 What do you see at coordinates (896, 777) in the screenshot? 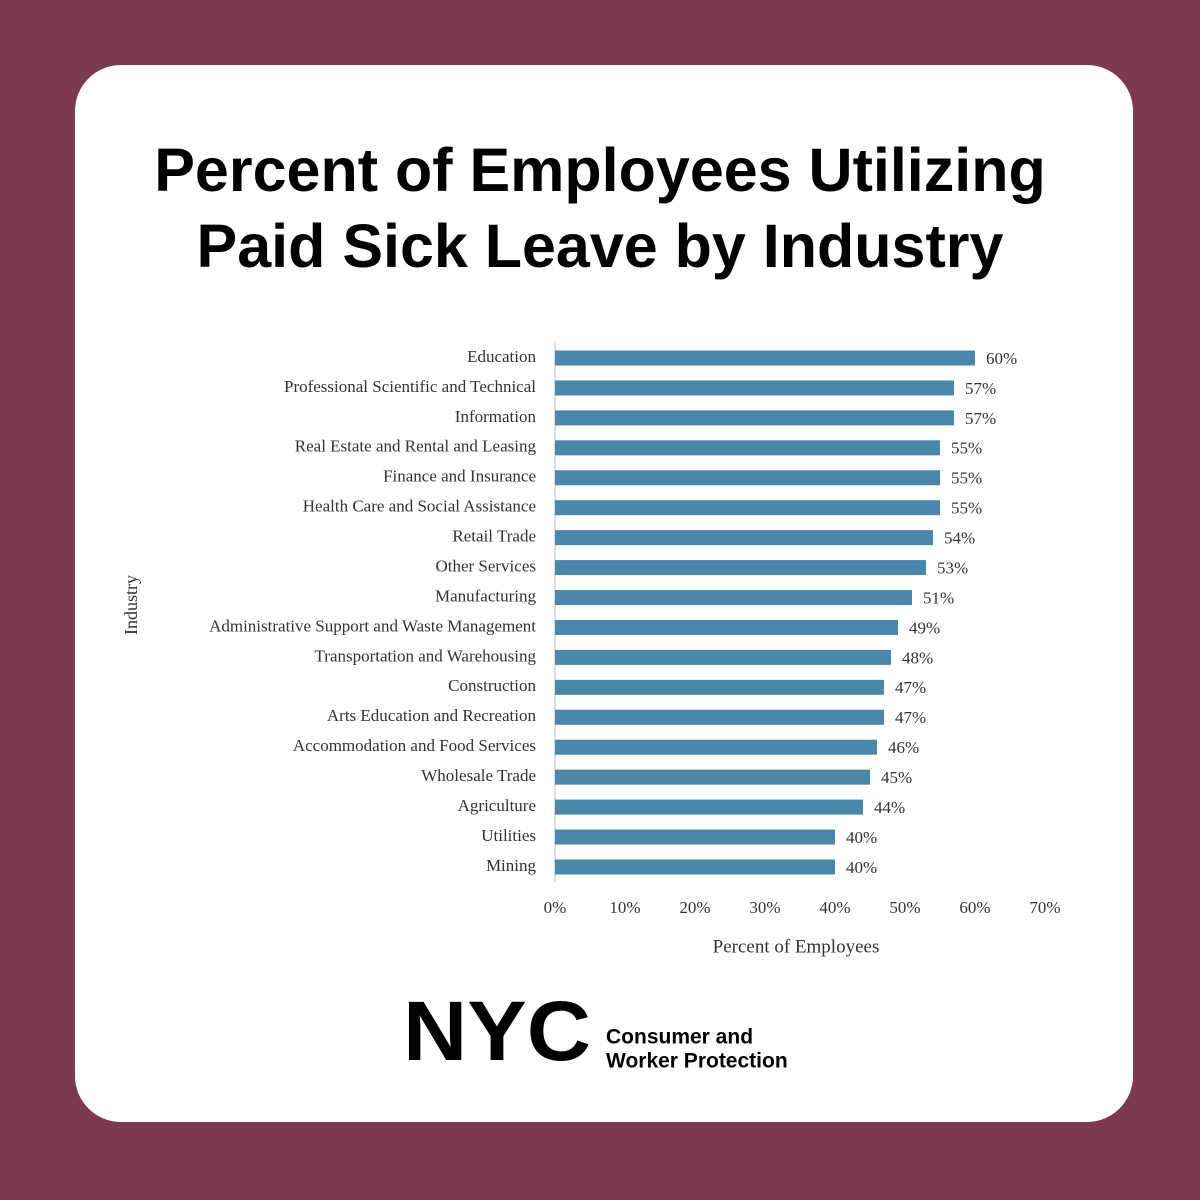
I see `data-label: 45%` at bounding box center [896, 777].